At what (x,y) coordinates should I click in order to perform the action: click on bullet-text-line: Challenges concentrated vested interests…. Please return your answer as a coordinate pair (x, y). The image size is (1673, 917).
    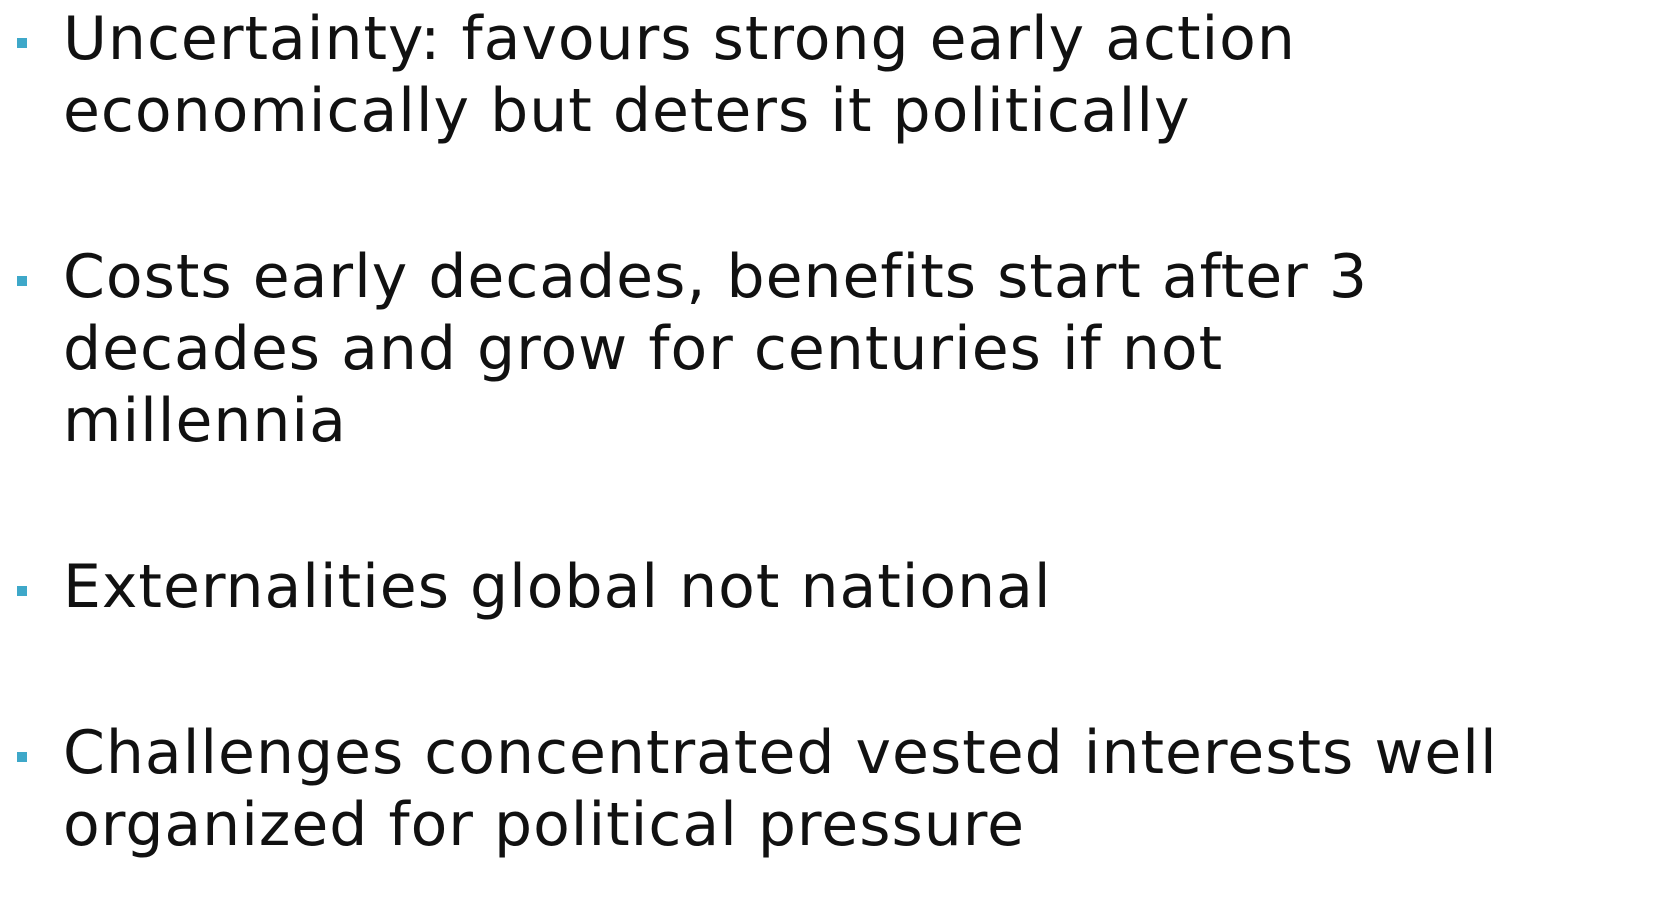
    Looking at the image, I should click on (780, 753).